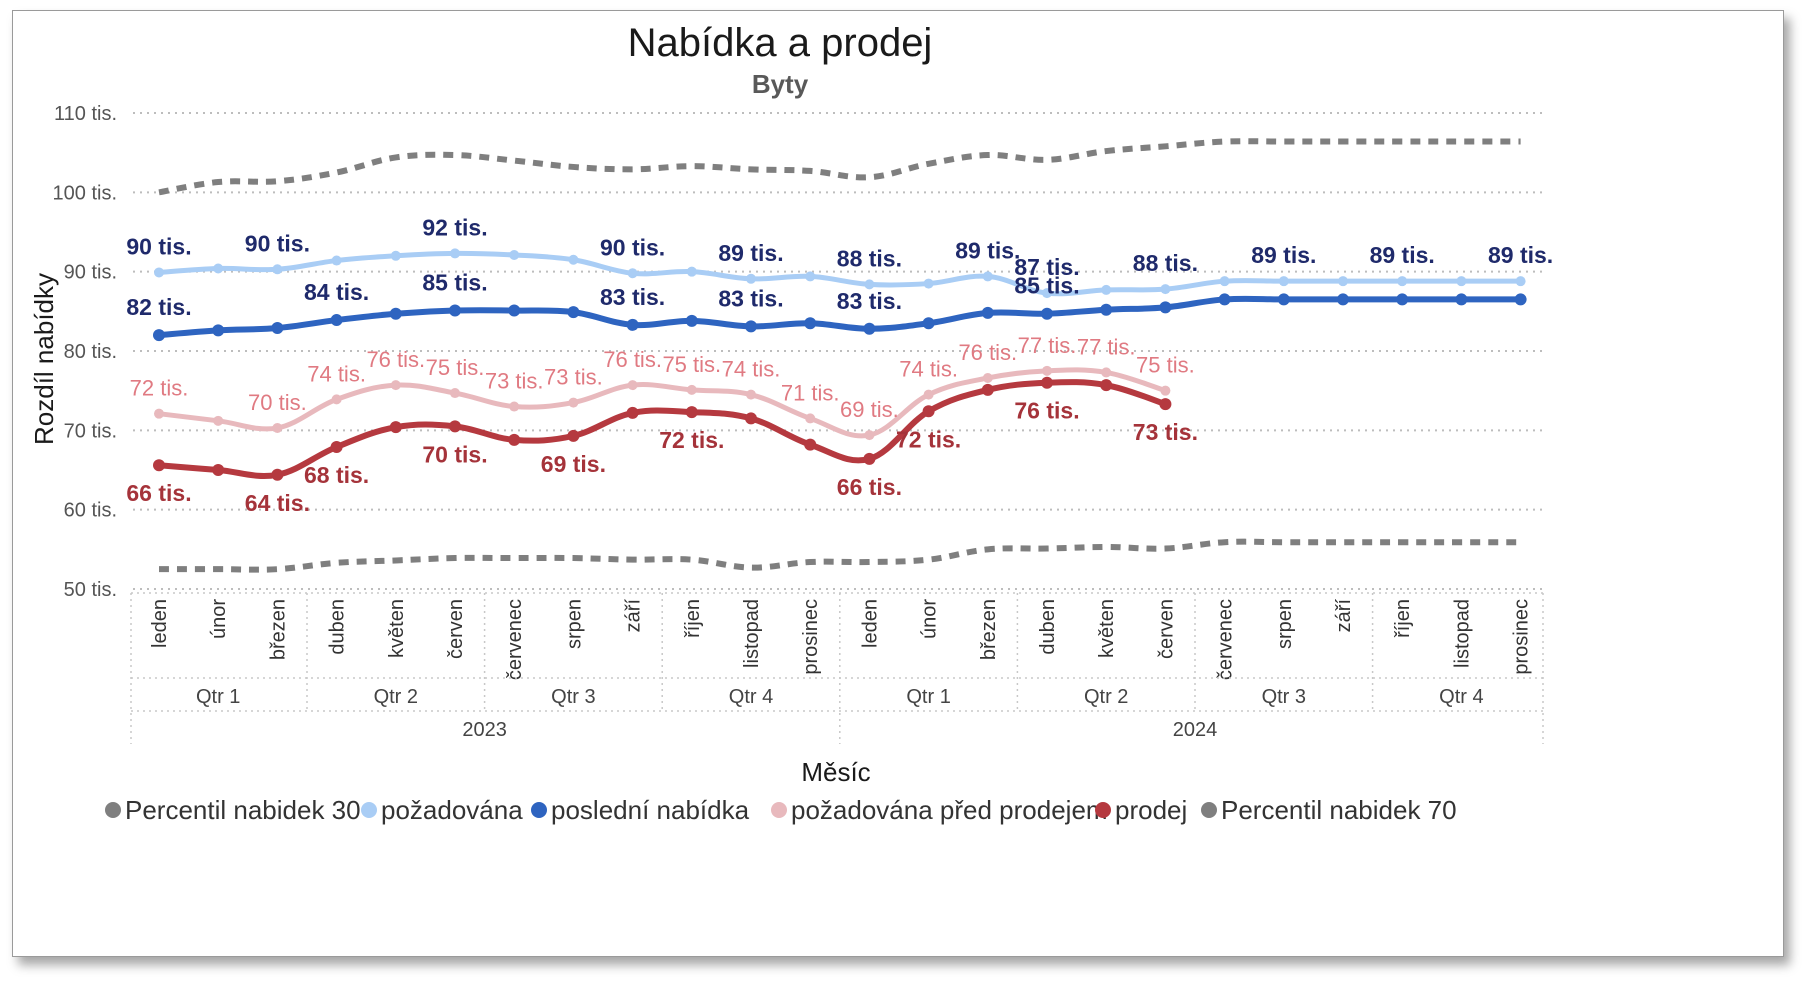  What do you see at coordinates (573, 377) in the screenshot?
I see `data-label: 73 tis.` at bounding box center [573, 377].